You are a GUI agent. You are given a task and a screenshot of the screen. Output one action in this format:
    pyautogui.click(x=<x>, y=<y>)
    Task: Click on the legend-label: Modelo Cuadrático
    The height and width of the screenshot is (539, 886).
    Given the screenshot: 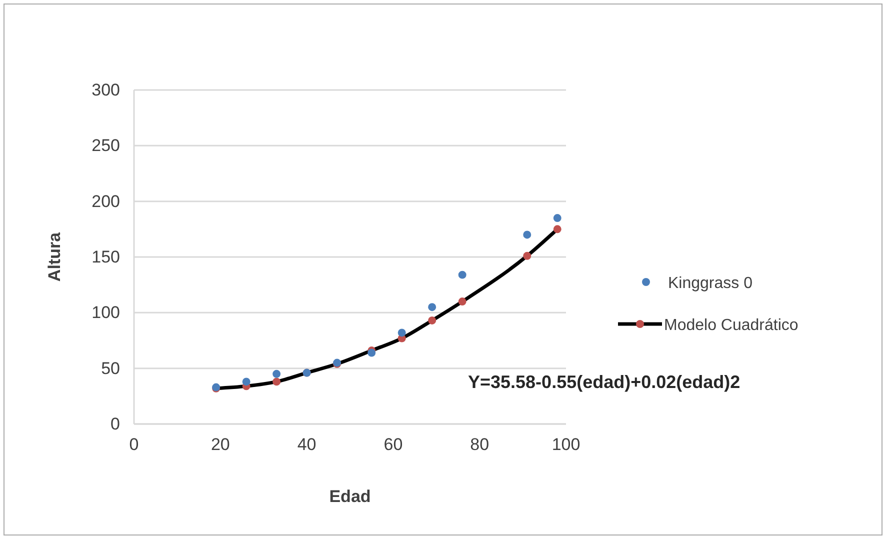 What is the action you would take?
    pyautogui.click(x=731, y=325)
    